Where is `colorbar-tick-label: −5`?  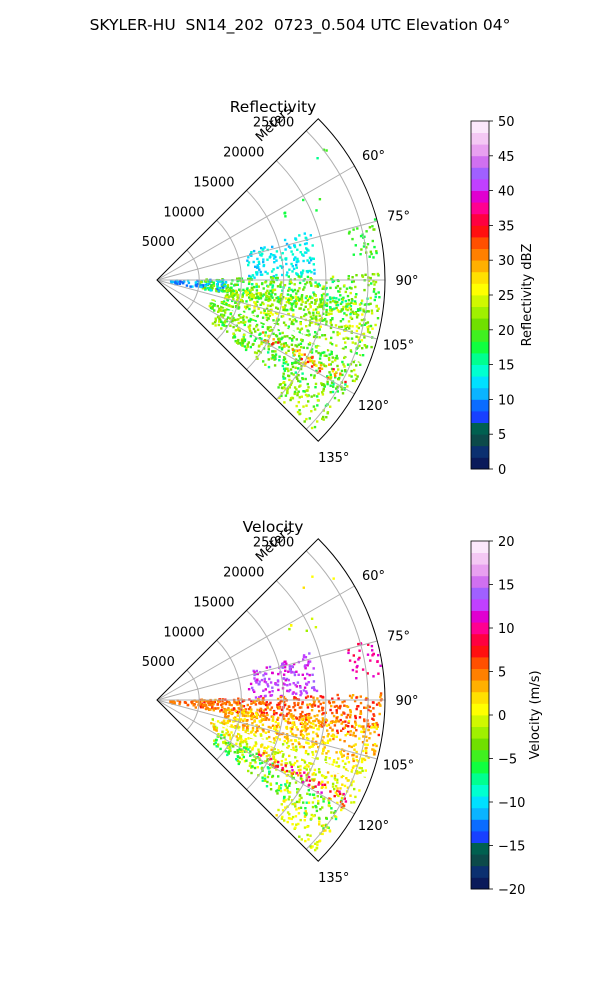 colorbar-tick-label: −5 is located at coordinates (507, 760).